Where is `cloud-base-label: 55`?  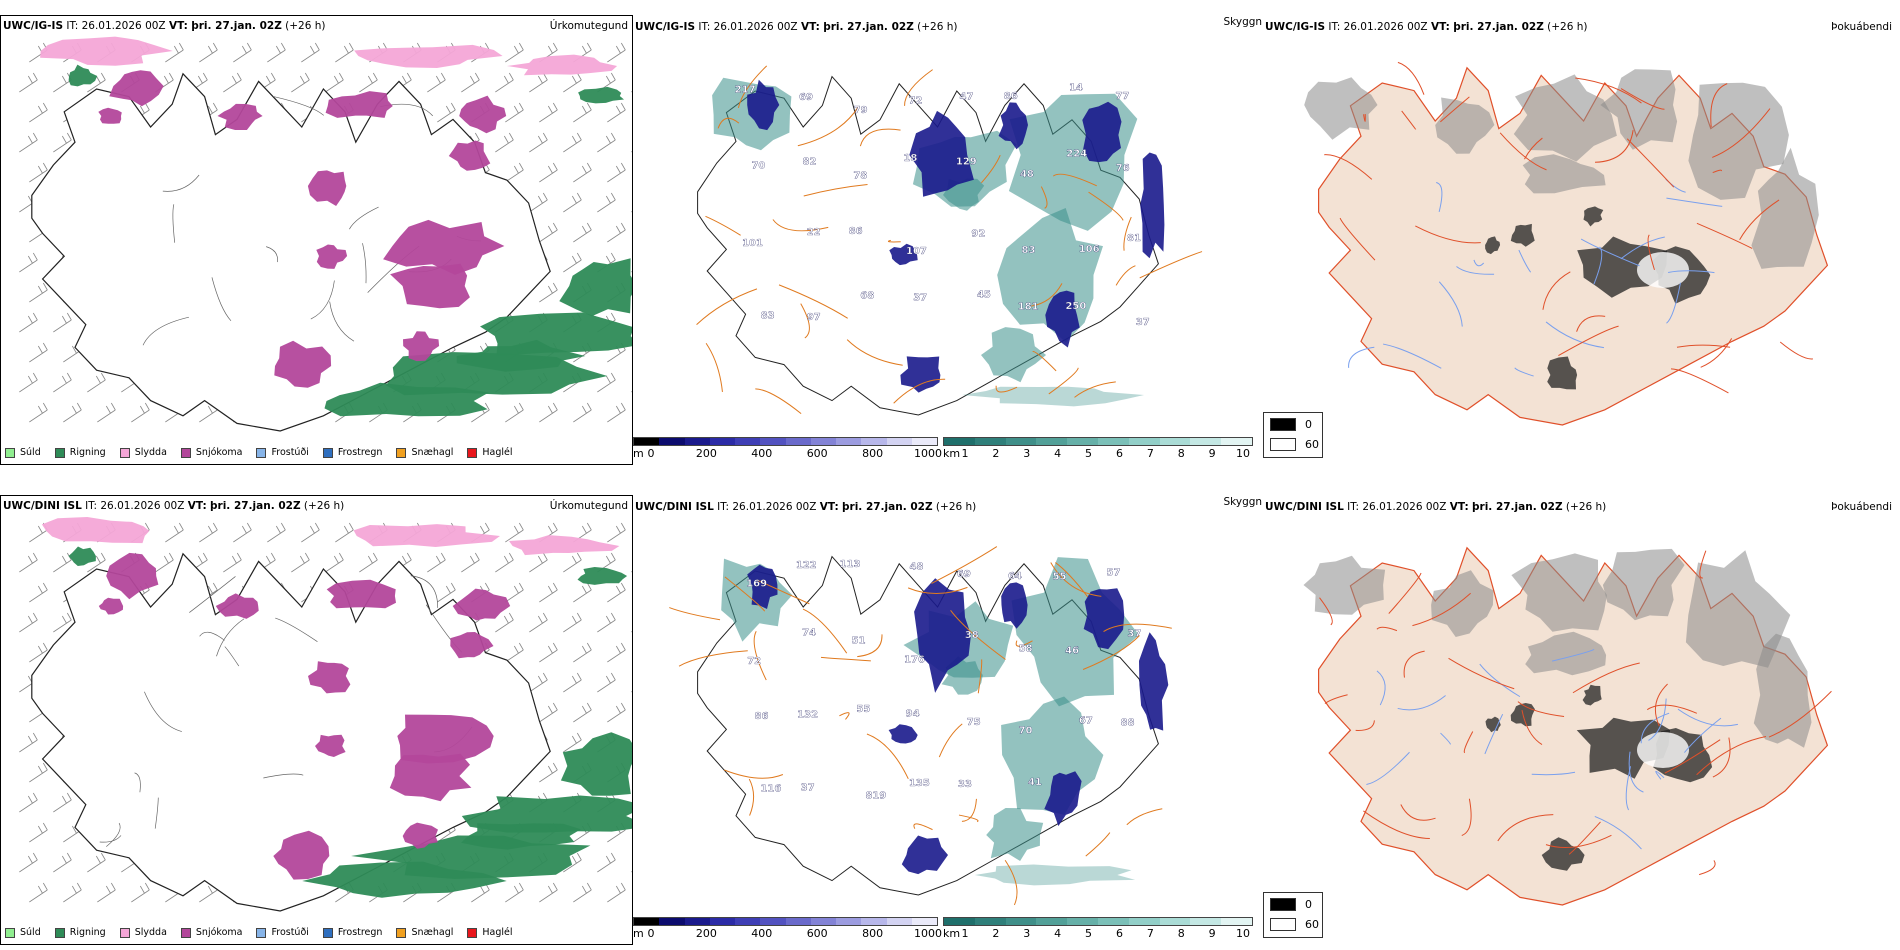 cloud-base-label: 55 is located at coordinates (863, 709).